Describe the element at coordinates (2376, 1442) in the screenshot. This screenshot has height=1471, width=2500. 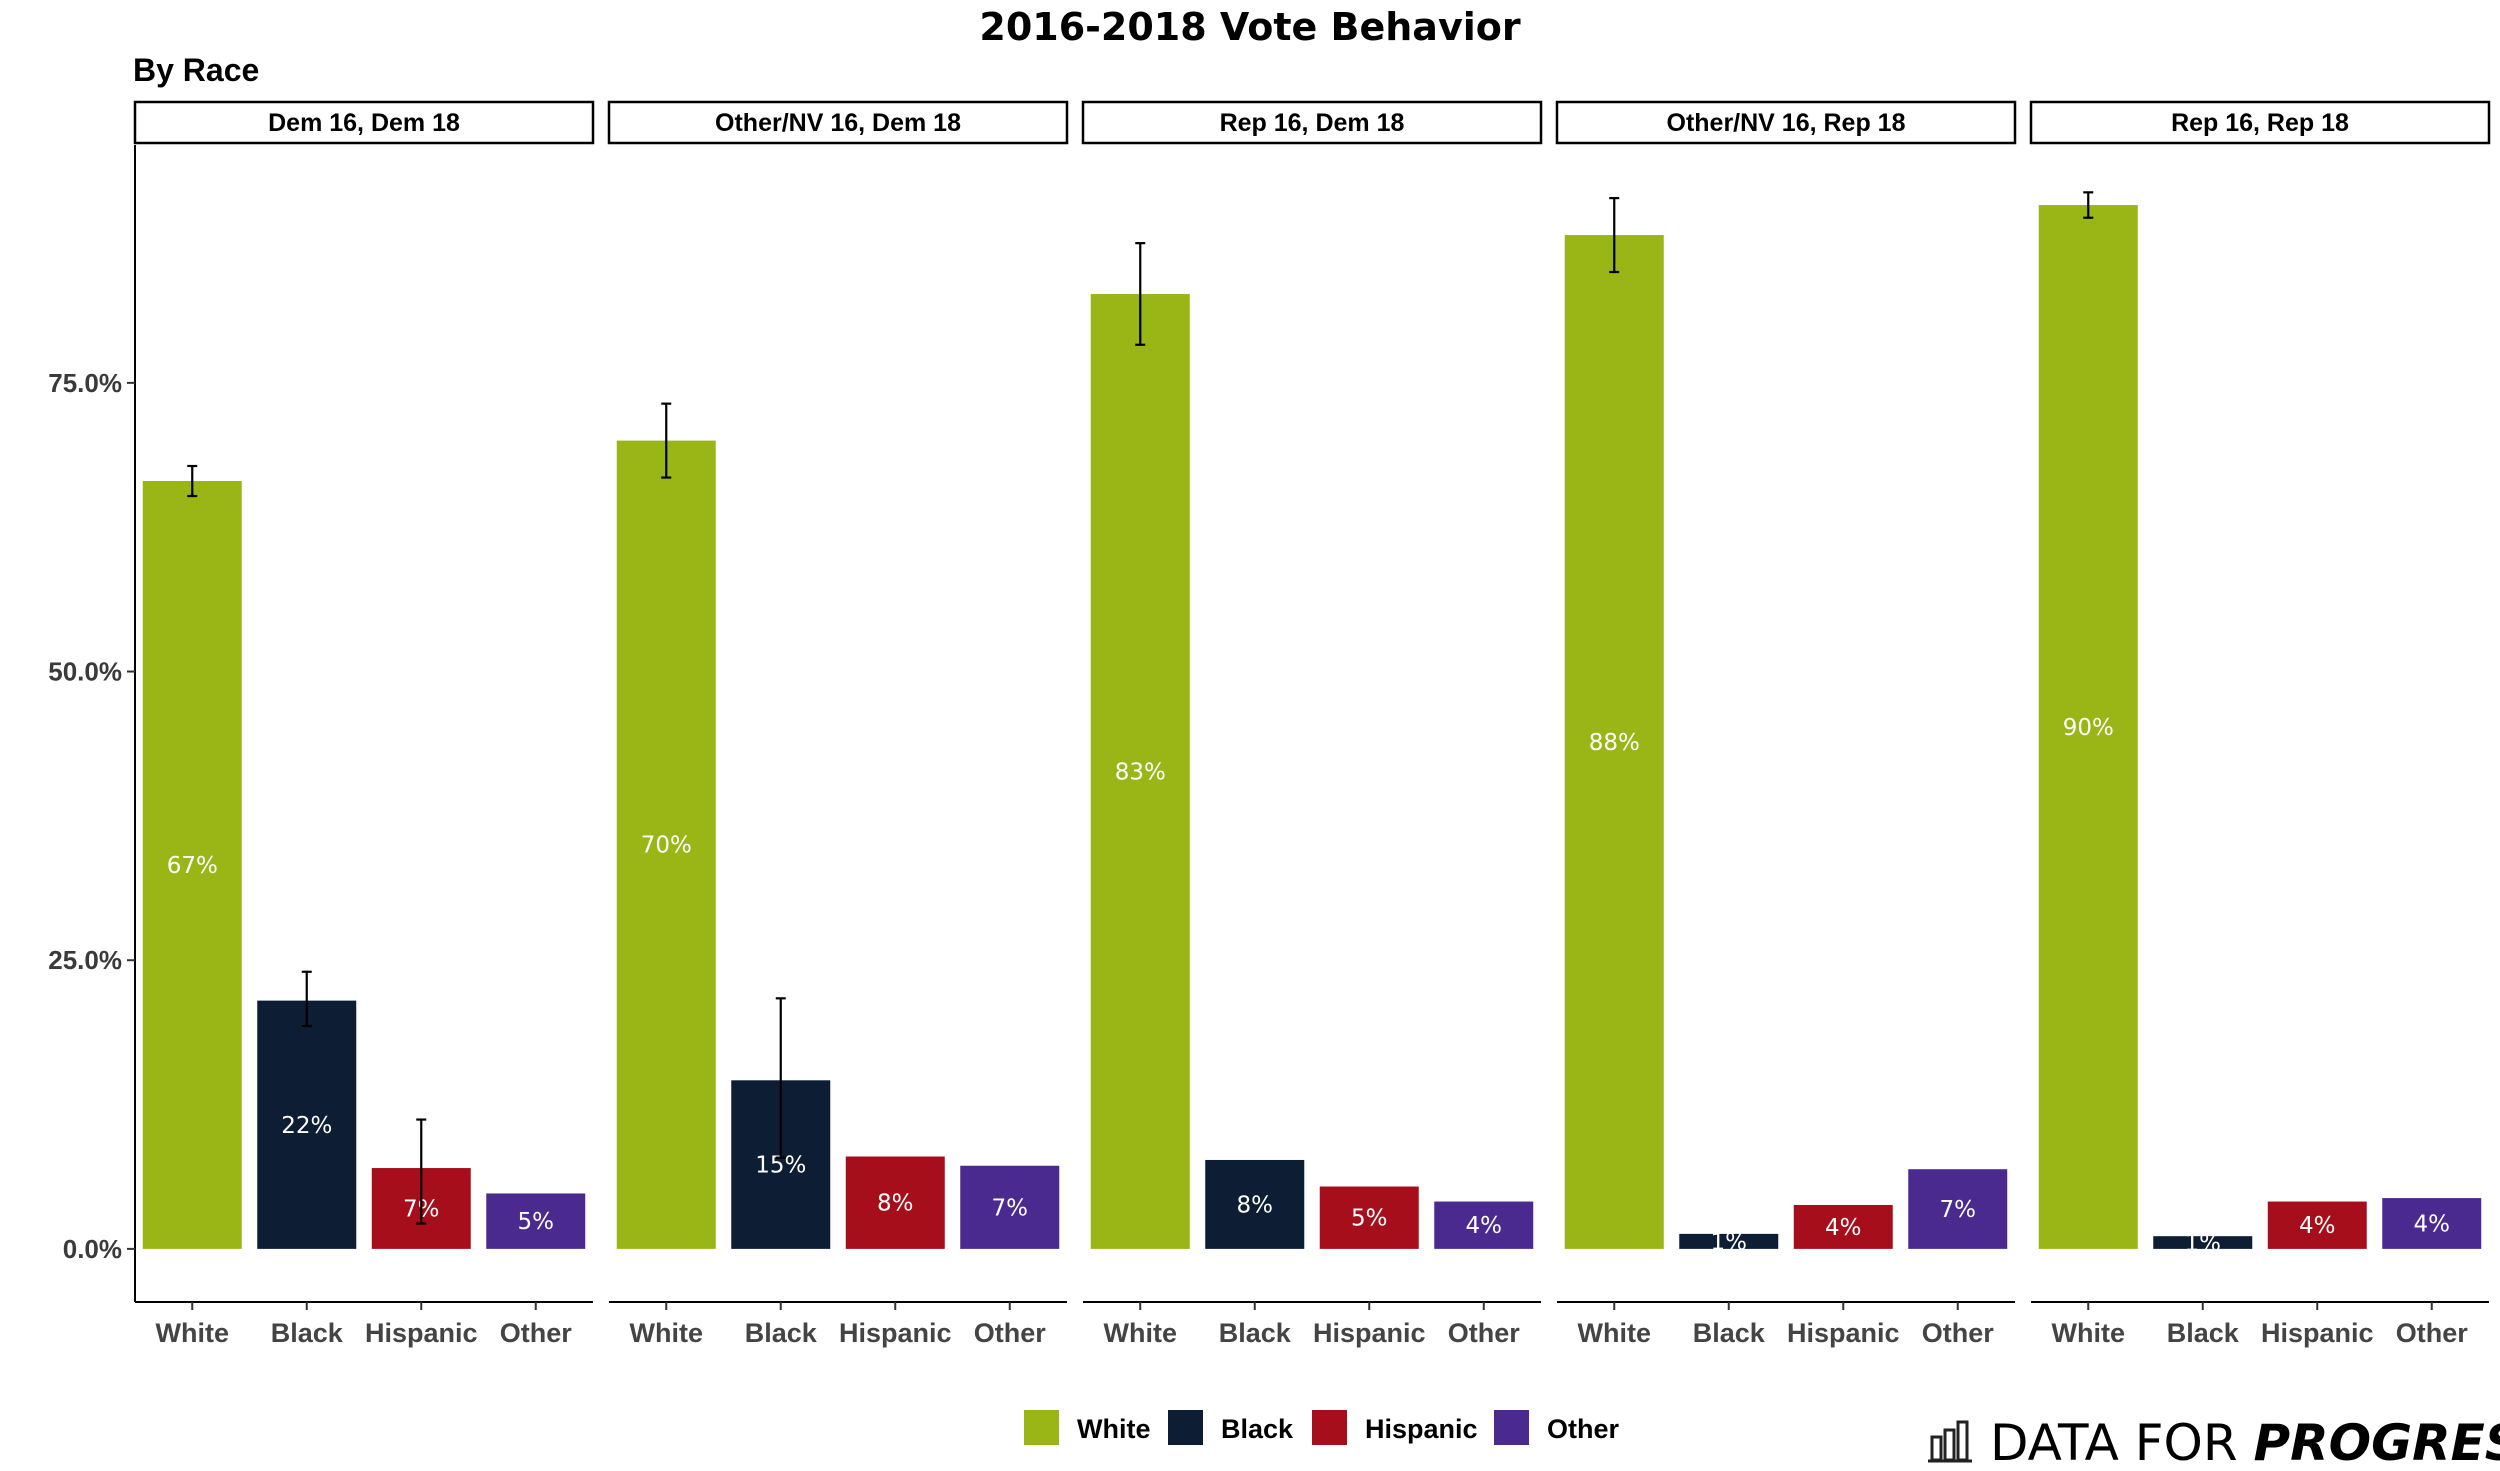
I see `brand-text-bold: PROGRESS` at that location.